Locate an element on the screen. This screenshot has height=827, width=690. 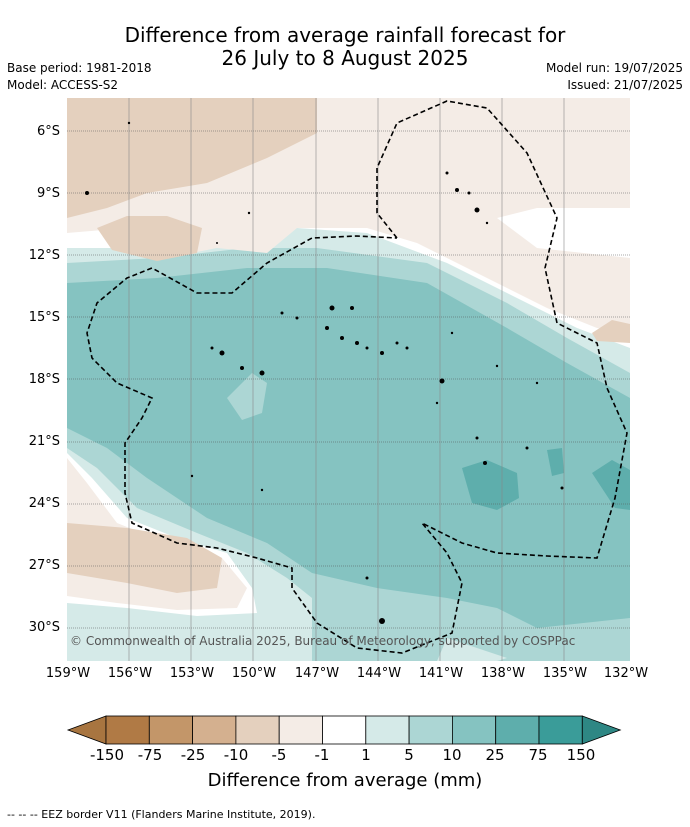
colorbar-tick: -150 is located at coordinates (107, 755).